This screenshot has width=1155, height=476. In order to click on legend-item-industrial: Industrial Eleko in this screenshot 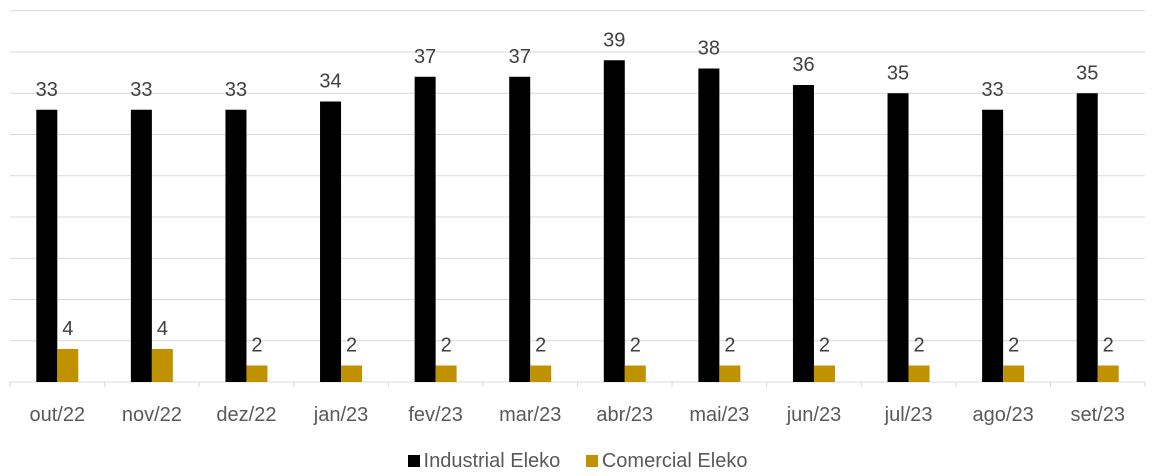, I will do `click(484, 461)`.